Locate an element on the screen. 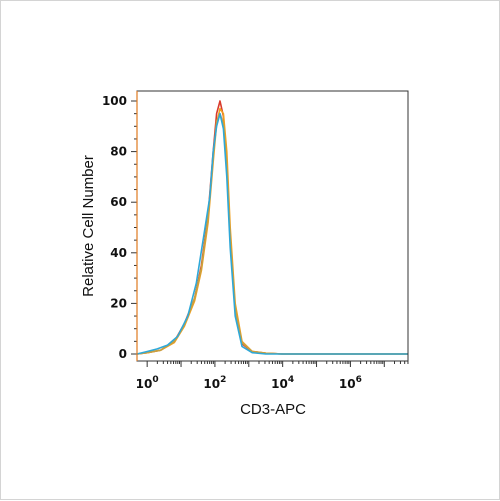  x-axis-title: CD3-APC is located at coordinates (273, 409).